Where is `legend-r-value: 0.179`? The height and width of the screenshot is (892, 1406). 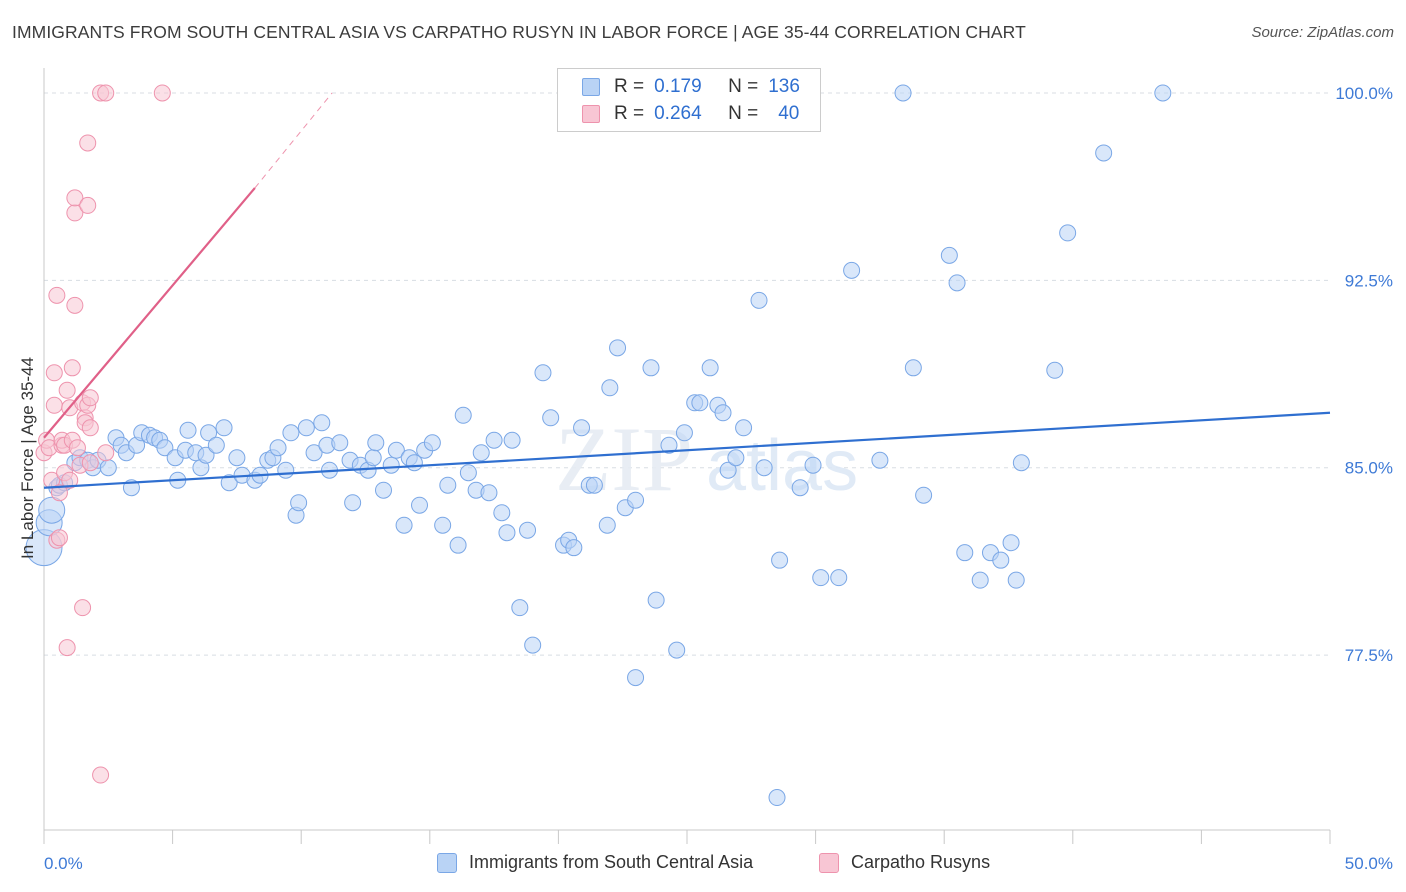
legend-r-value: 0.179 is located at coordinates (678, 86).